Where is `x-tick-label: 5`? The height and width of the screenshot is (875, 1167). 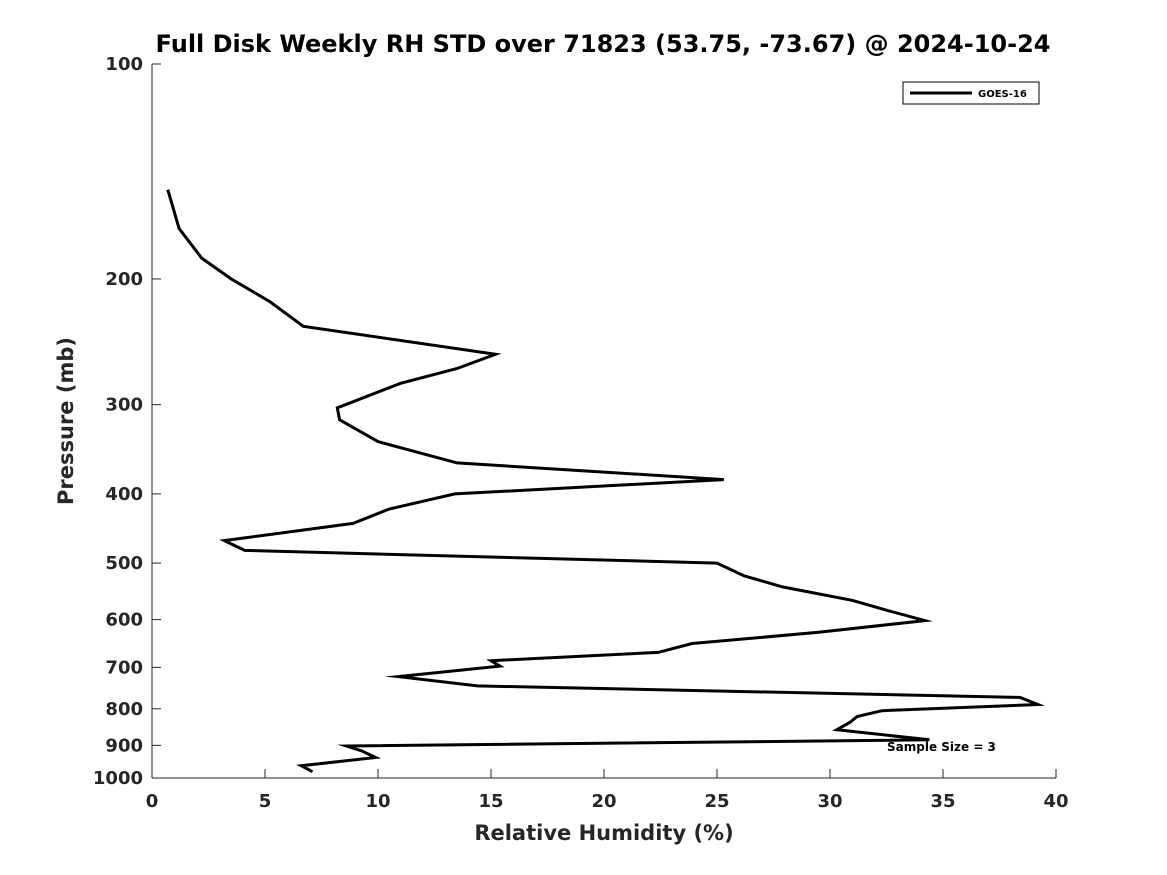
x-tick-label: 5 is located at coordinates (265, 801).